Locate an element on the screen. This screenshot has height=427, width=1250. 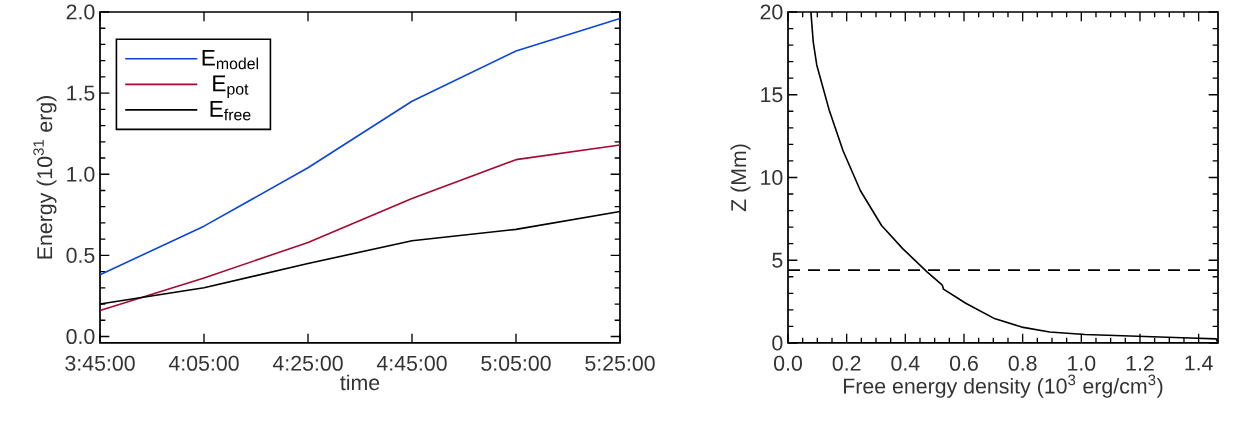
x-tick-label: 1.2 is located at coordinates (1140, 363).